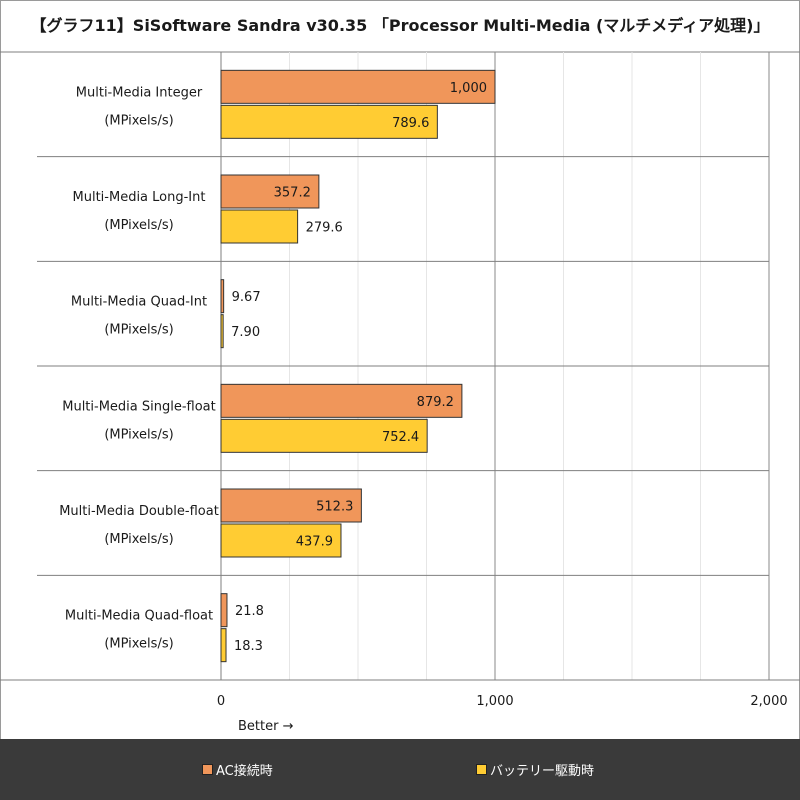 Image resolution: width=800 pixels, height=800 pixels. What do you see at coordinates (139, 406) in the screenshot?
I see `category-label: Multi-Media Single-float` at bounding box center [139, 406].